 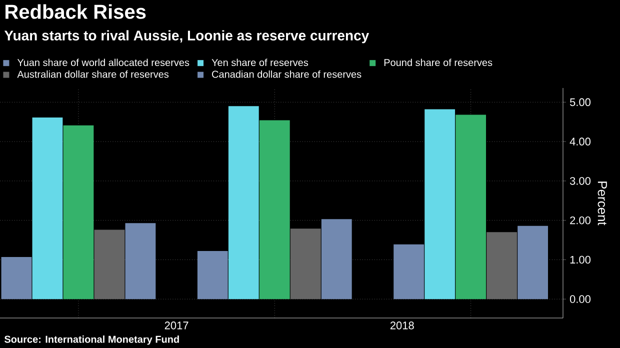 What do you see at coordinates (580, 260) in the screenshot?
I see `y-tick-label: 1.00` at bounding box center [580, 260].